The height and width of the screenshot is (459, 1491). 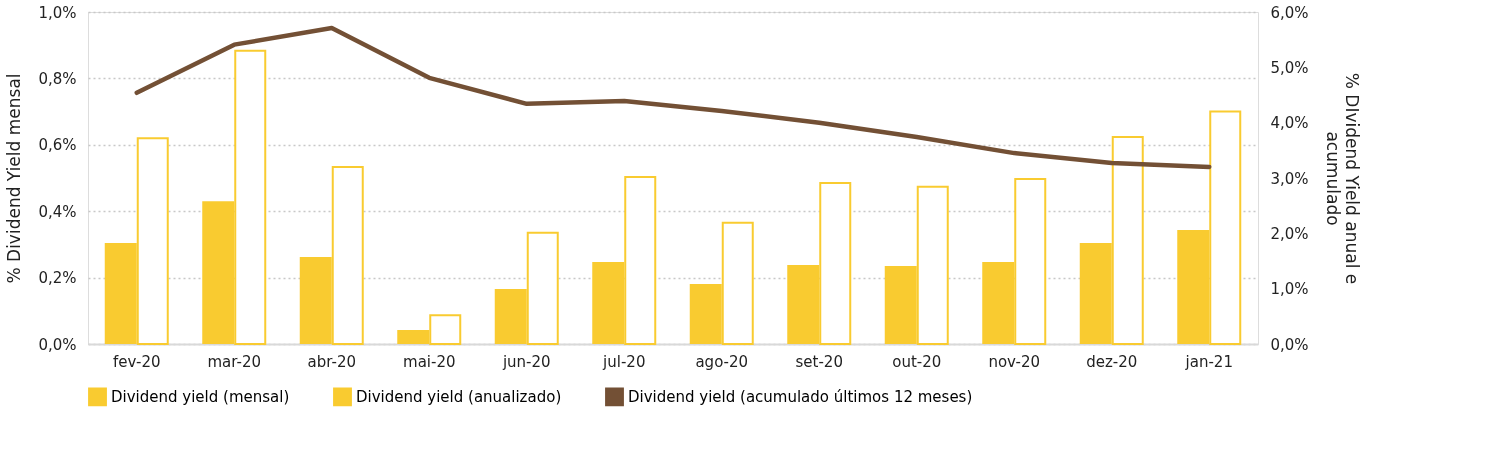 What do you see at coordinates (14, 178) in the screenshot?
I see `y-axis-title: % Dividend Yield mensal` at bounding box center [14, 178].